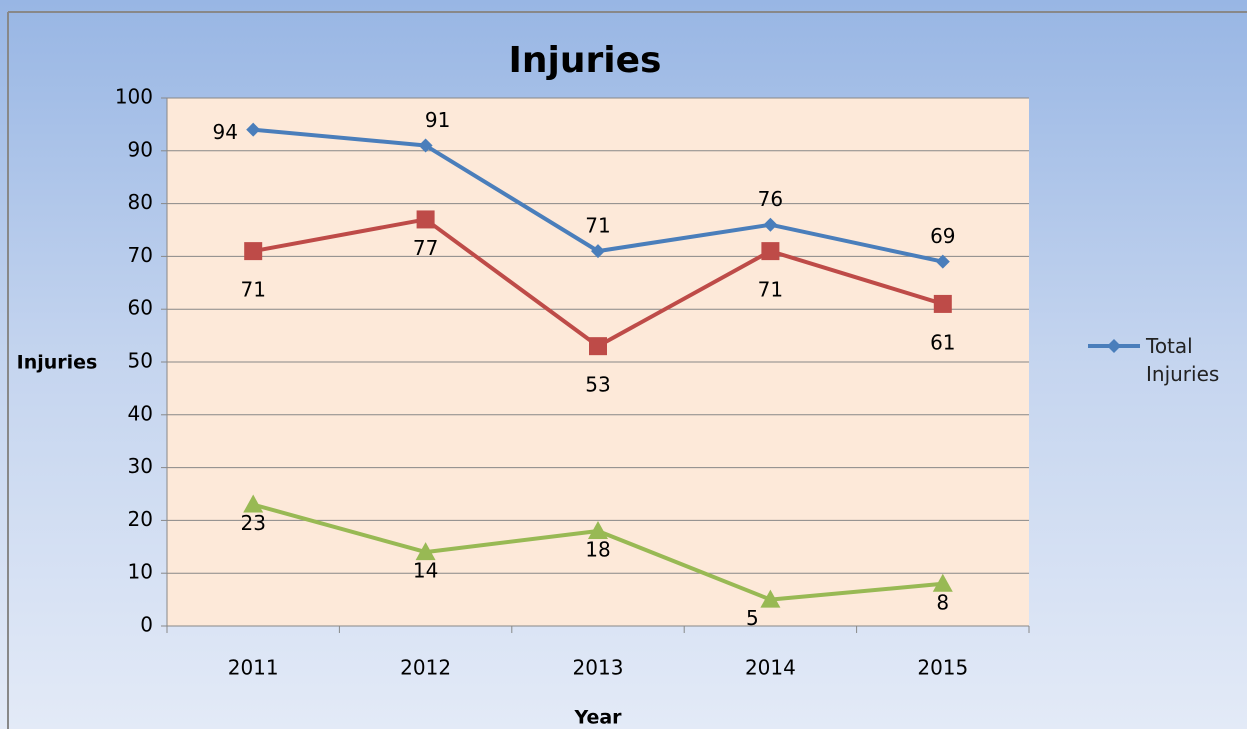  I want to click on x-tick-label: 2015, so click(942, 668).